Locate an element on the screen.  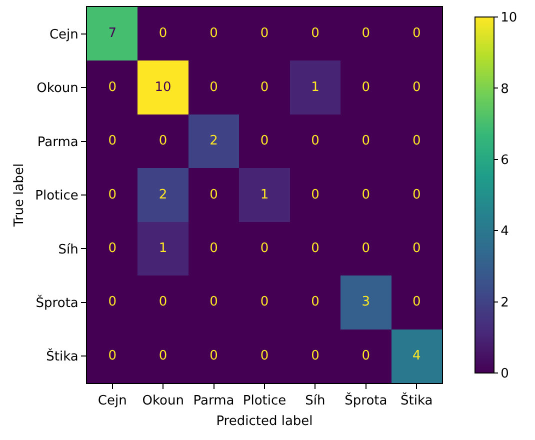
data-label: 4 is located at coordinates (416, 356).